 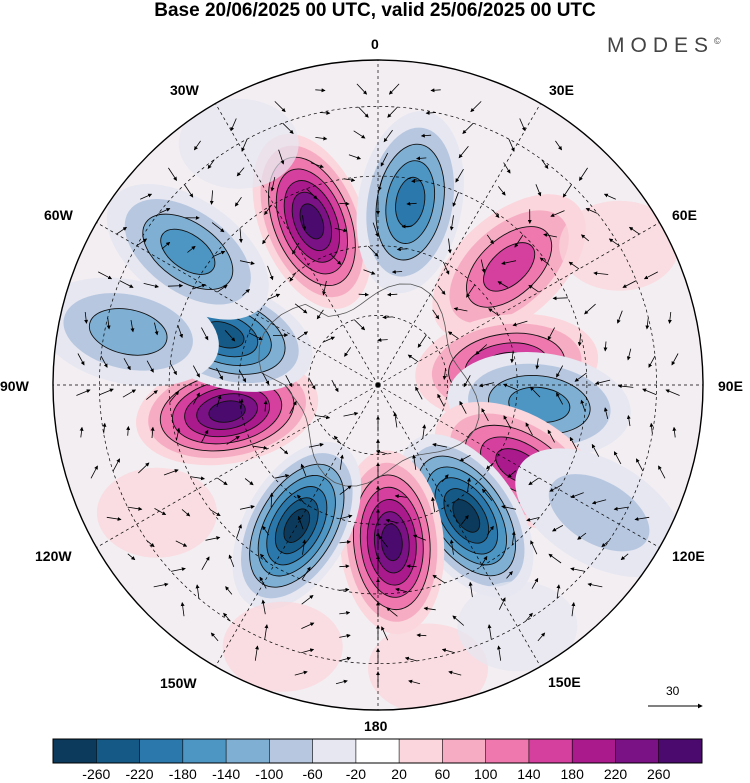 What do you see at coordinates (518, 304) in the screenshot?
I see `meridian-line` at bounding box center [518, 304].